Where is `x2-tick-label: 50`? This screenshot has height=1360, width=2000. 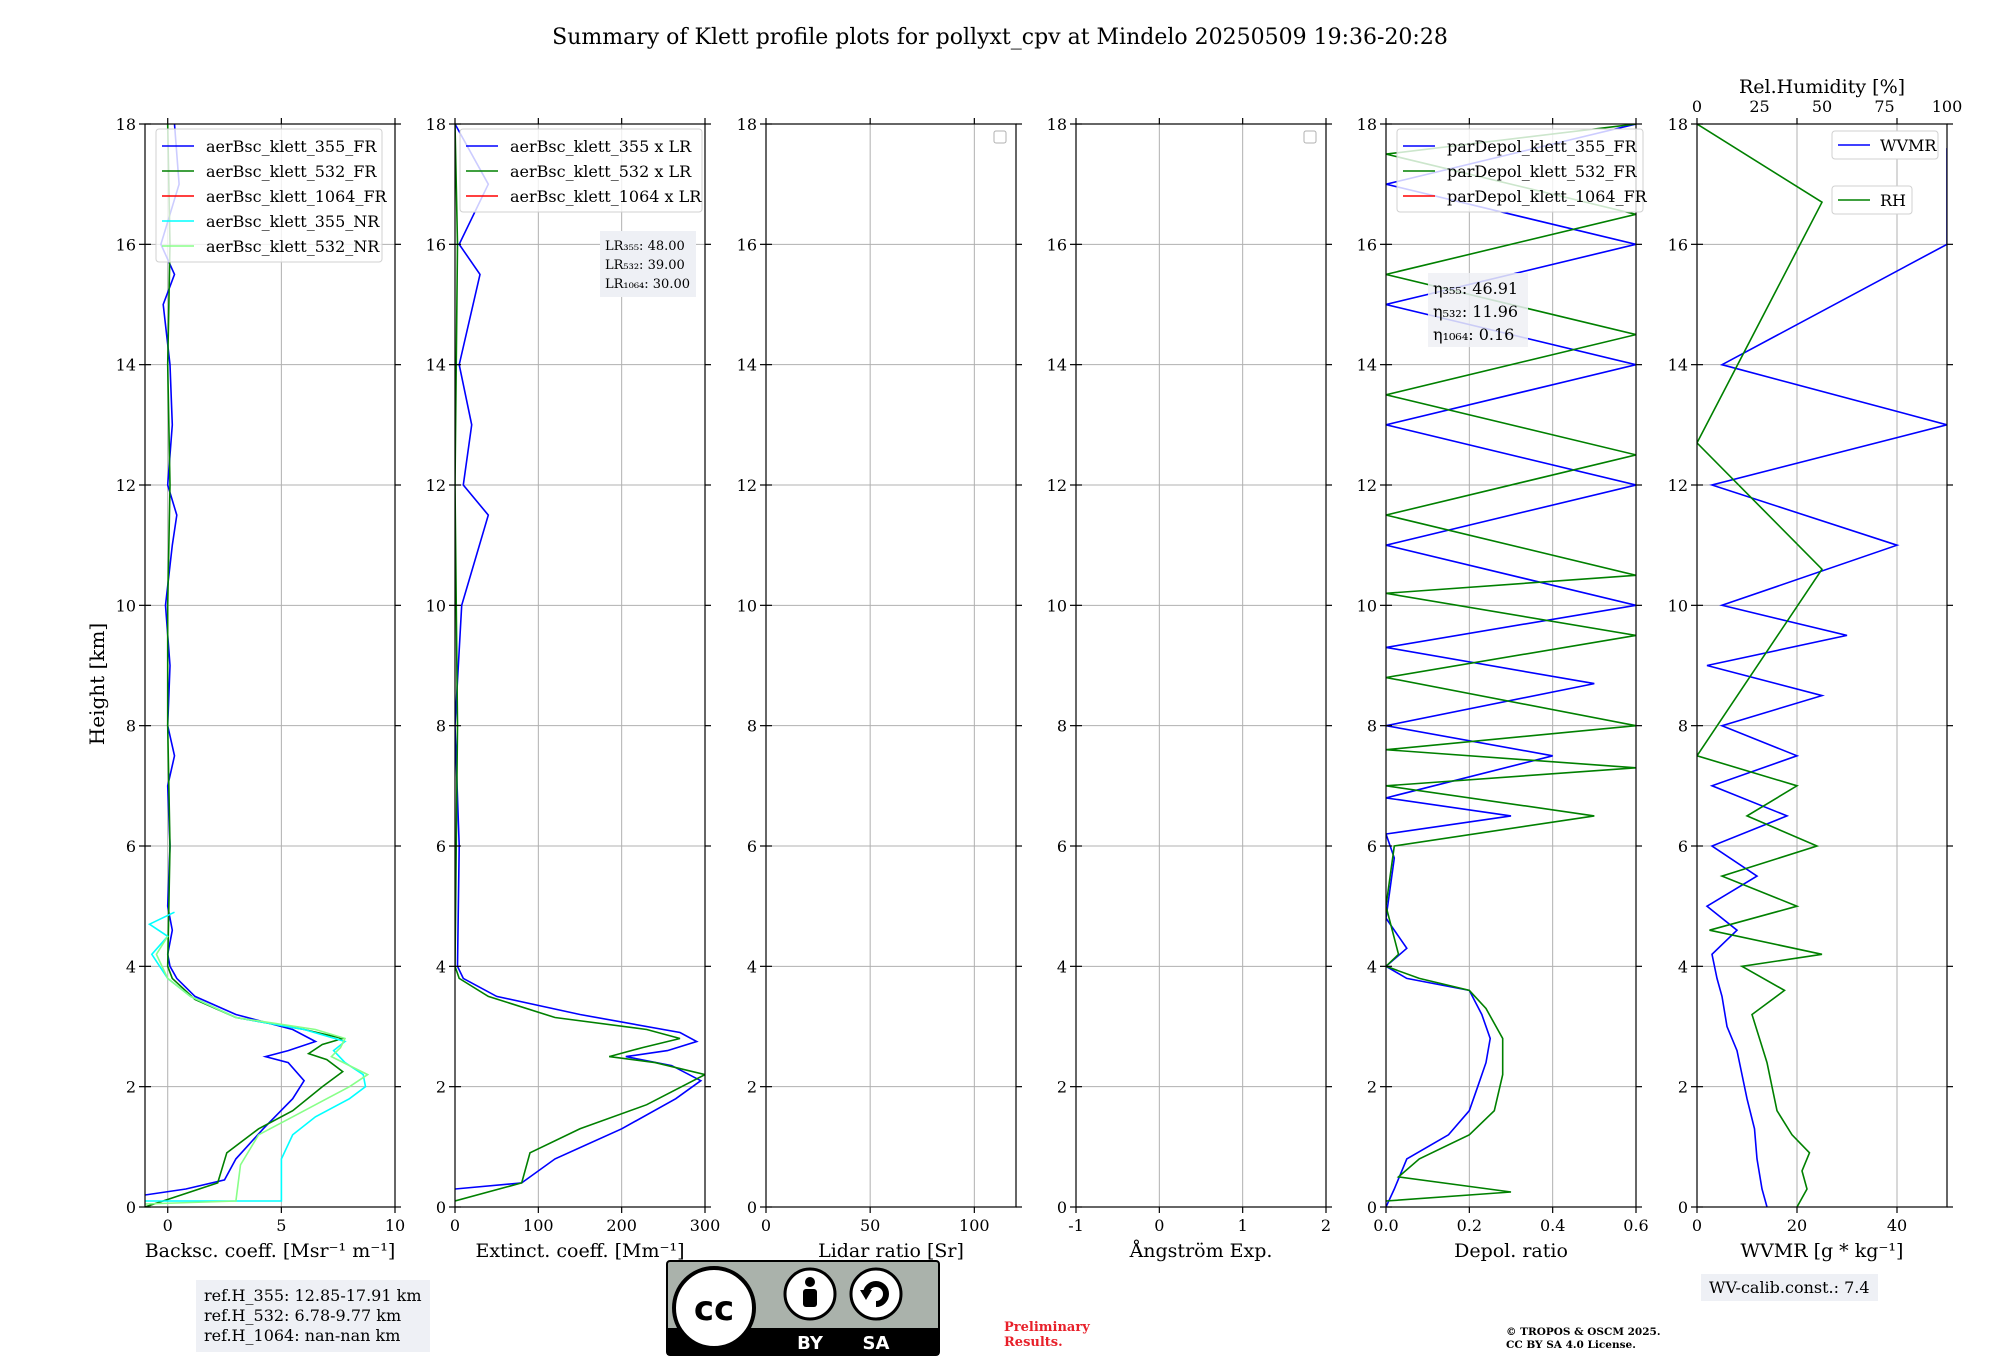
x2-tick-label: 50 is located at coordinates (1822, 106).